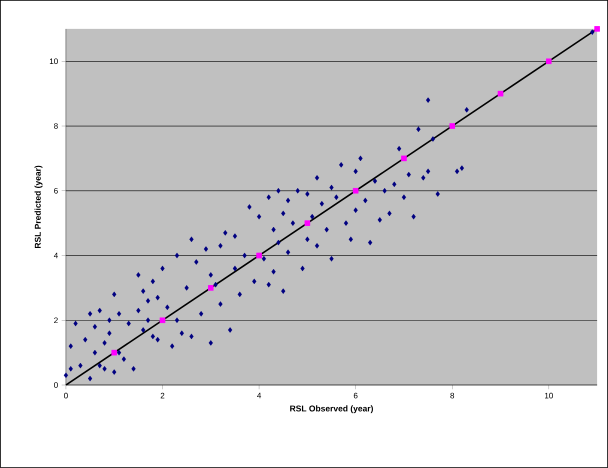 The image size is (608, 468). Describe the element at coordinates (38, 207) in the screenshot. I see `y-axis-title: RSL Predicted (year)` at that location.